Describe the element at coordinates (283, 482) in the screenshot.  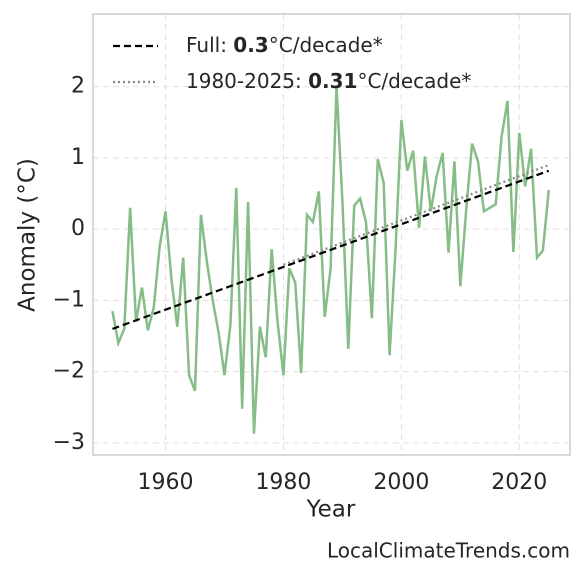
I see `x-tick-label: 1980` at that location.